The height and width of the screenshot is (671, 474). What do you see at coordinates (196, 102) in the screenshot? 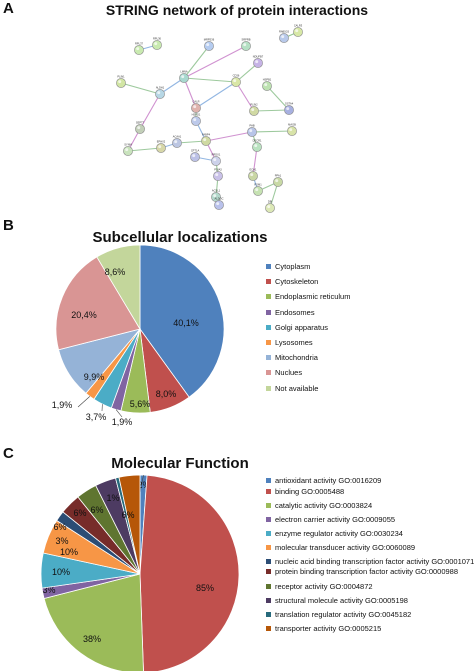
I see `network-node-label: CALR` at bounding box center [196, 102].